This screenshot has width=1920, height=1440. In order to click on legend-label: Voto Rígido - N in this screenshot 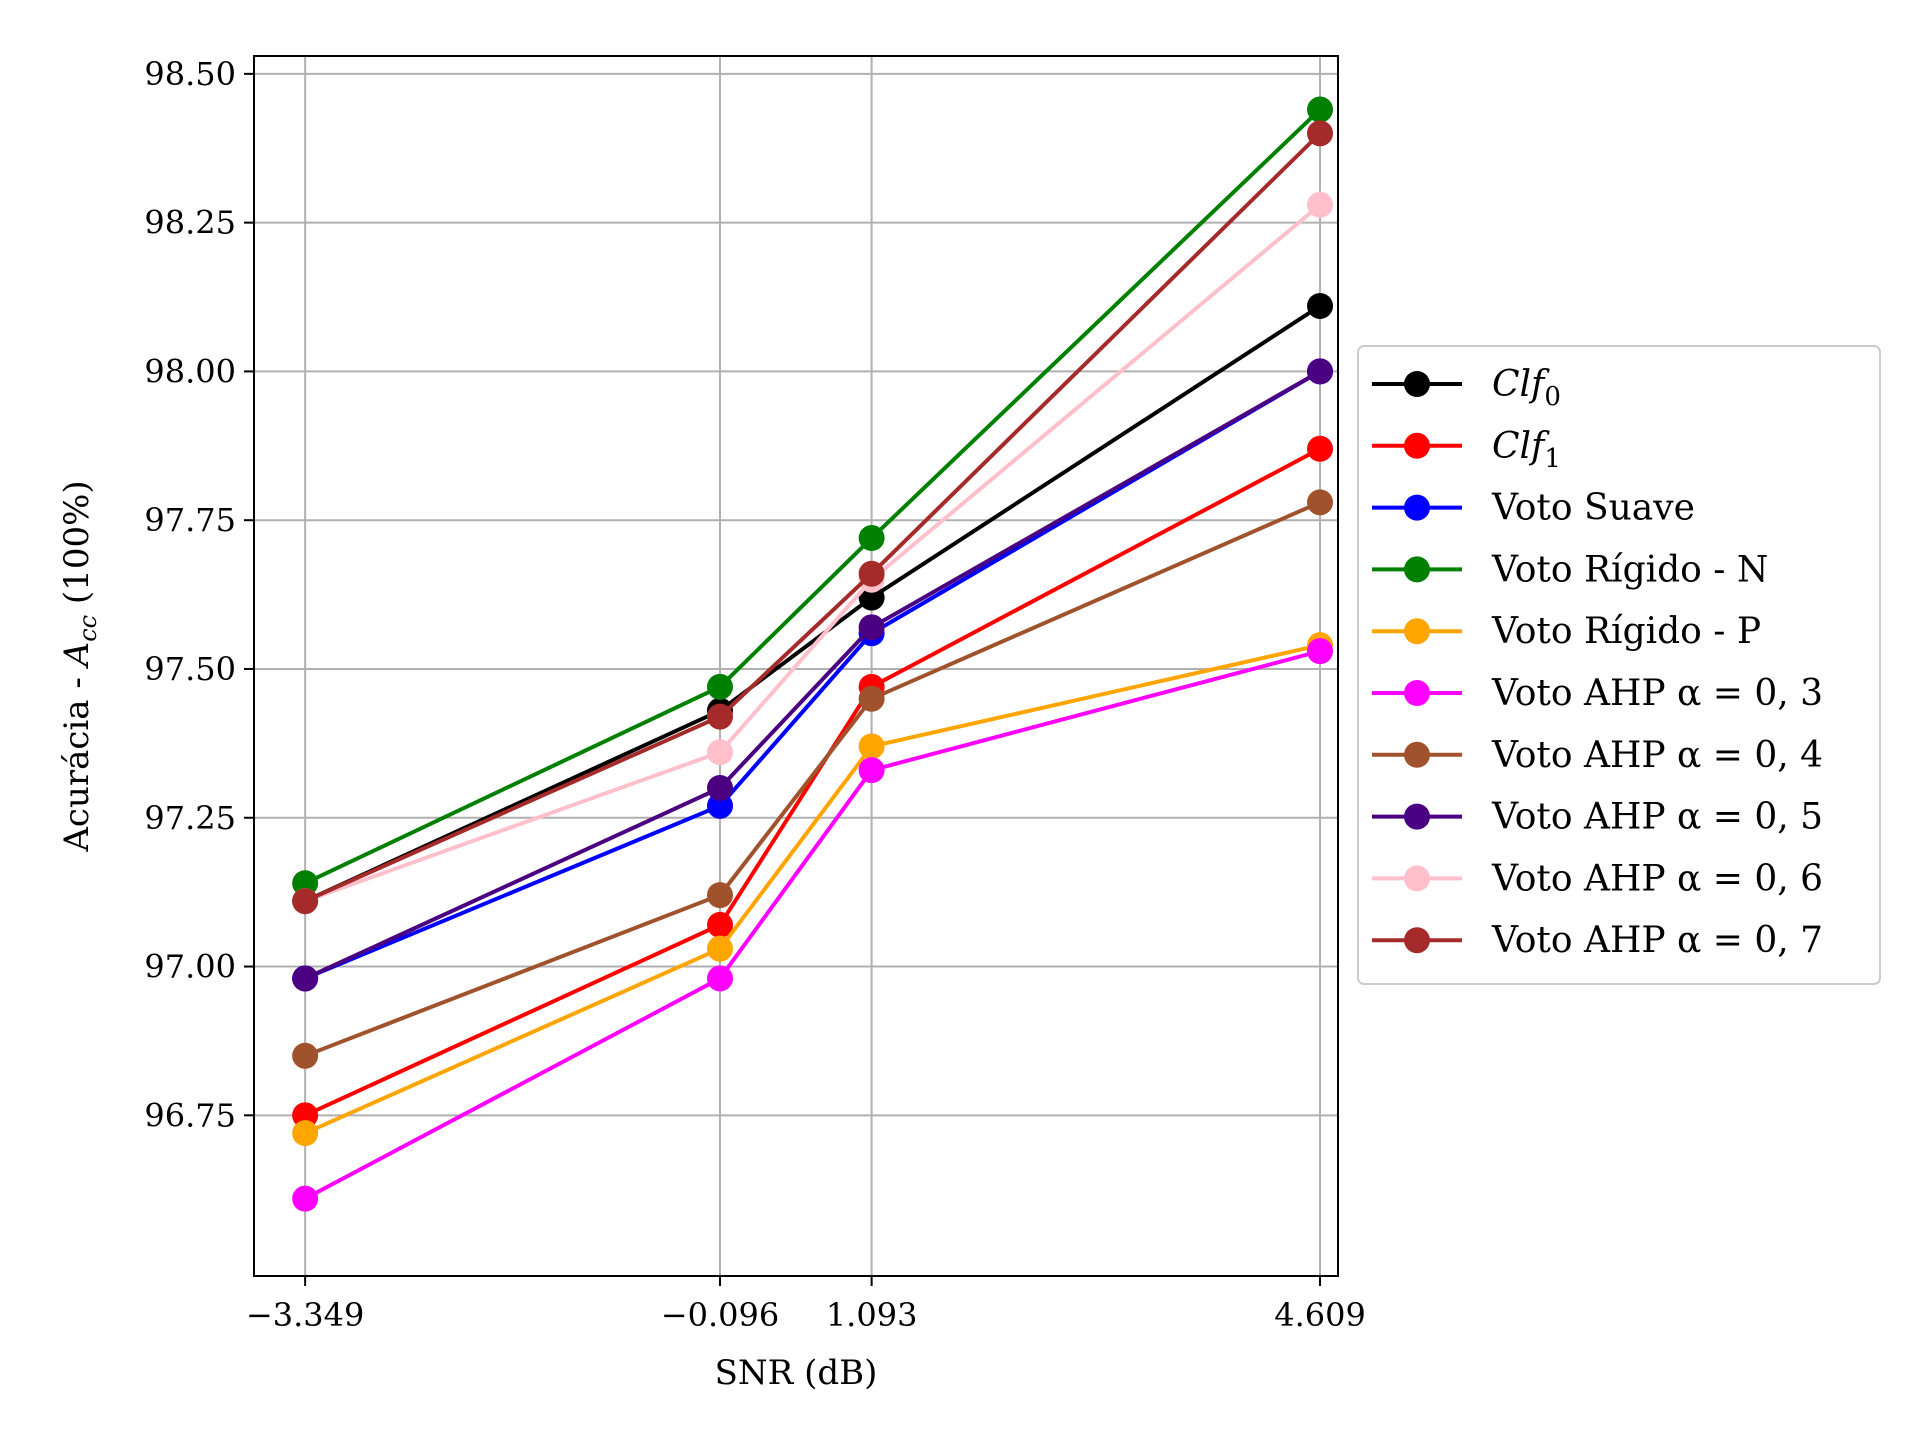, I will do `click(1629, 569)`.